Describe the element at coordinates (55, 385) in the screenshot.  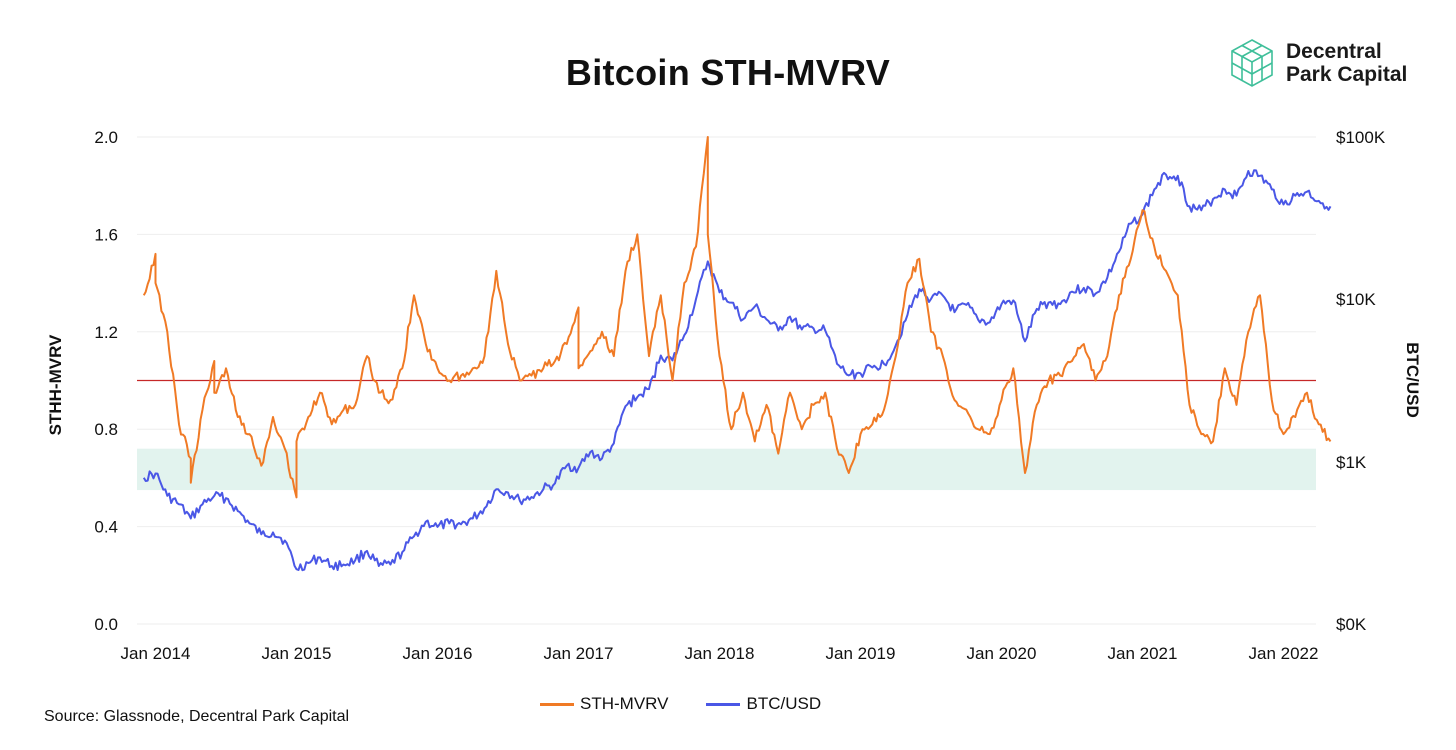
I see `y-axis-label-left: STHH-MVRV` at that location.